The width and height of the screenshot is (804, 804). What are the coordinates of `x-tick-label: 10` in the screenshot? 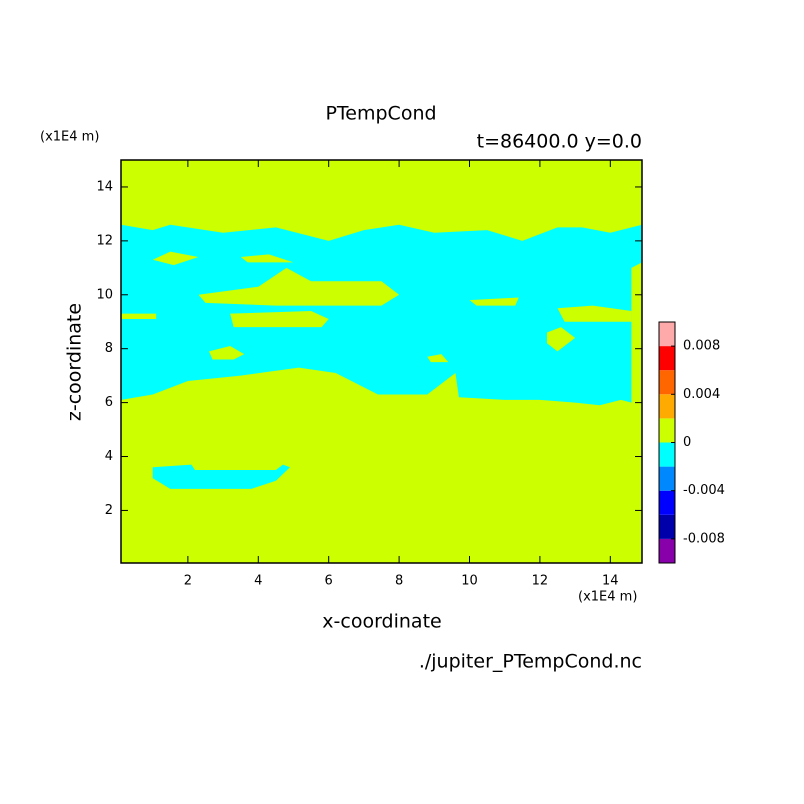 It's located at (469, 581).